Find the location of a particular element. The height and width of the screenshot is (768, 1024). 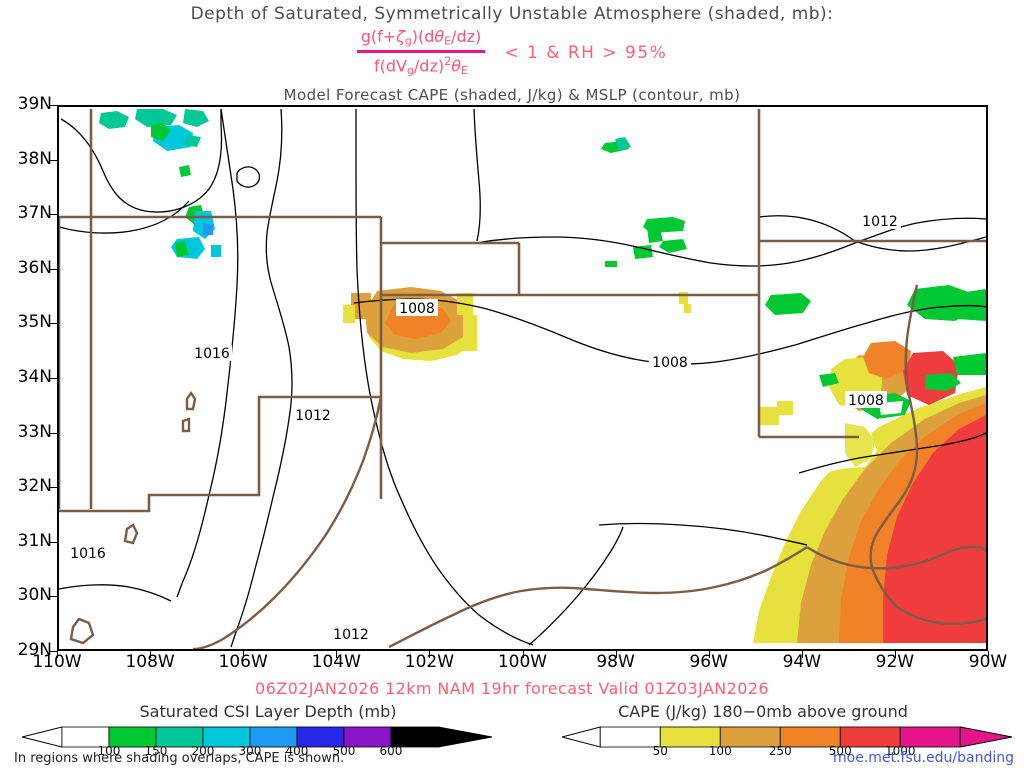

cape-block-b is located at coordinates (470, 333).